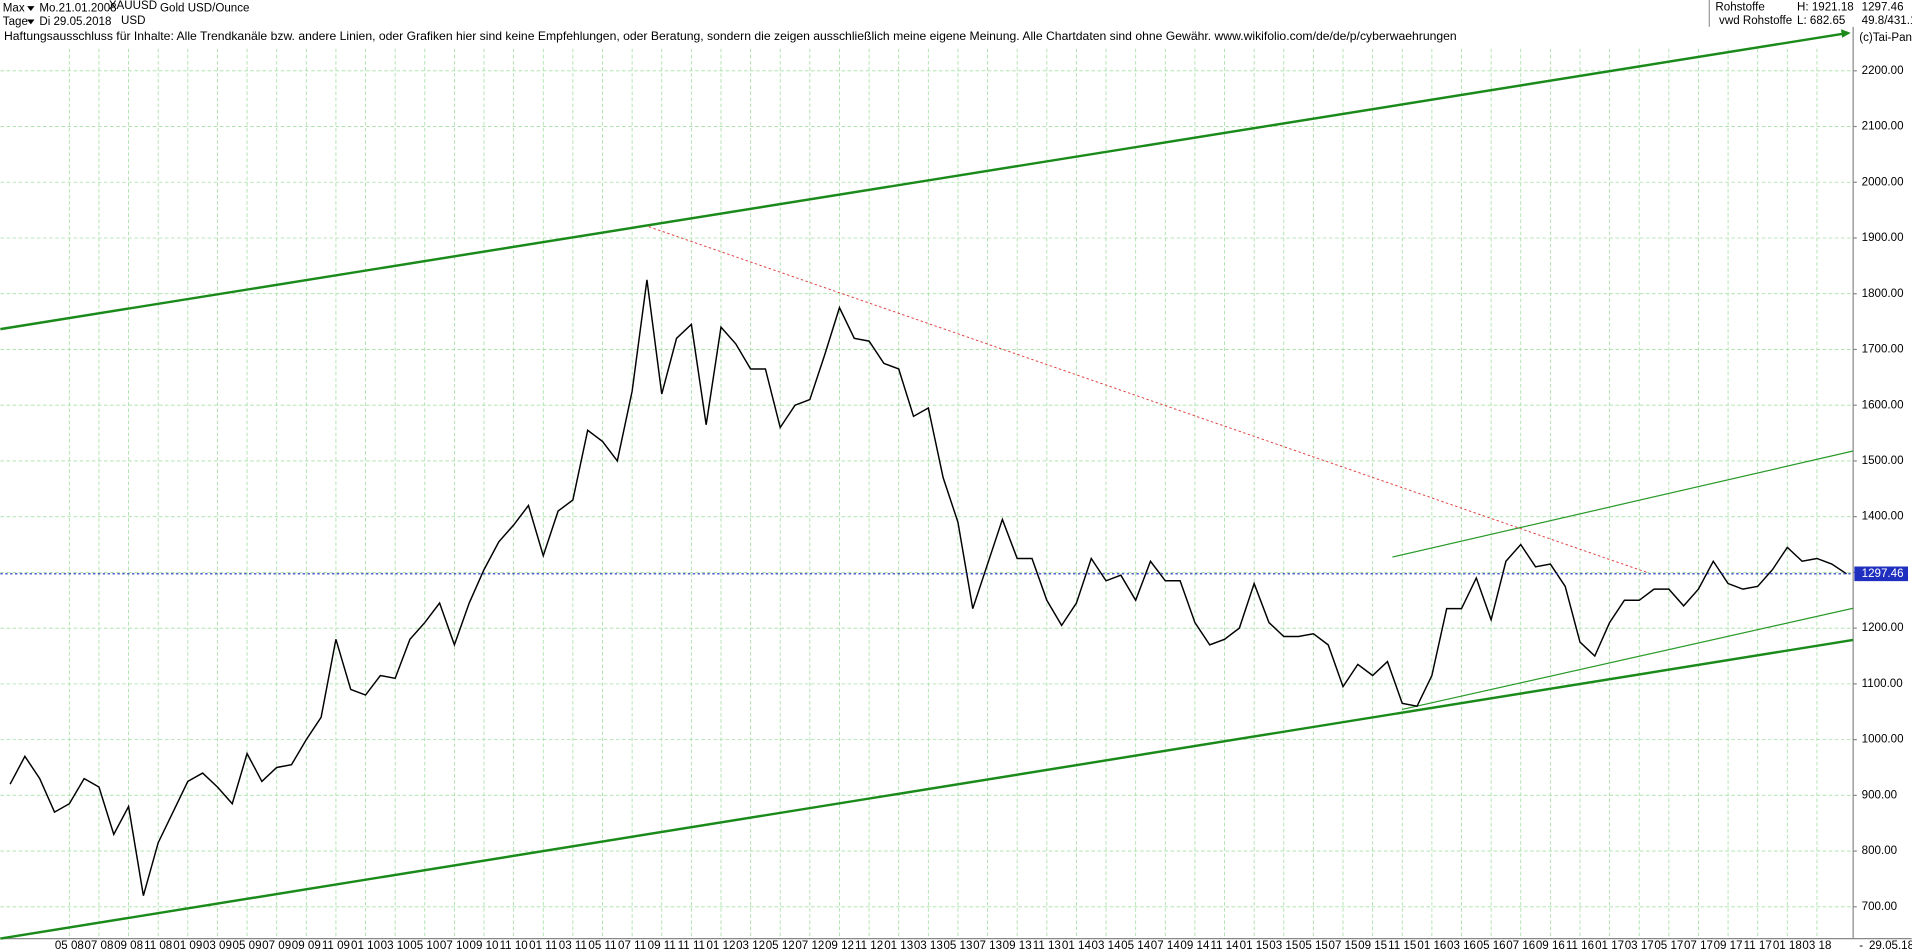  Describe the element at coordinates (454, 946) in the screenshot. I see `x-tick-label: 07 10` at that location.